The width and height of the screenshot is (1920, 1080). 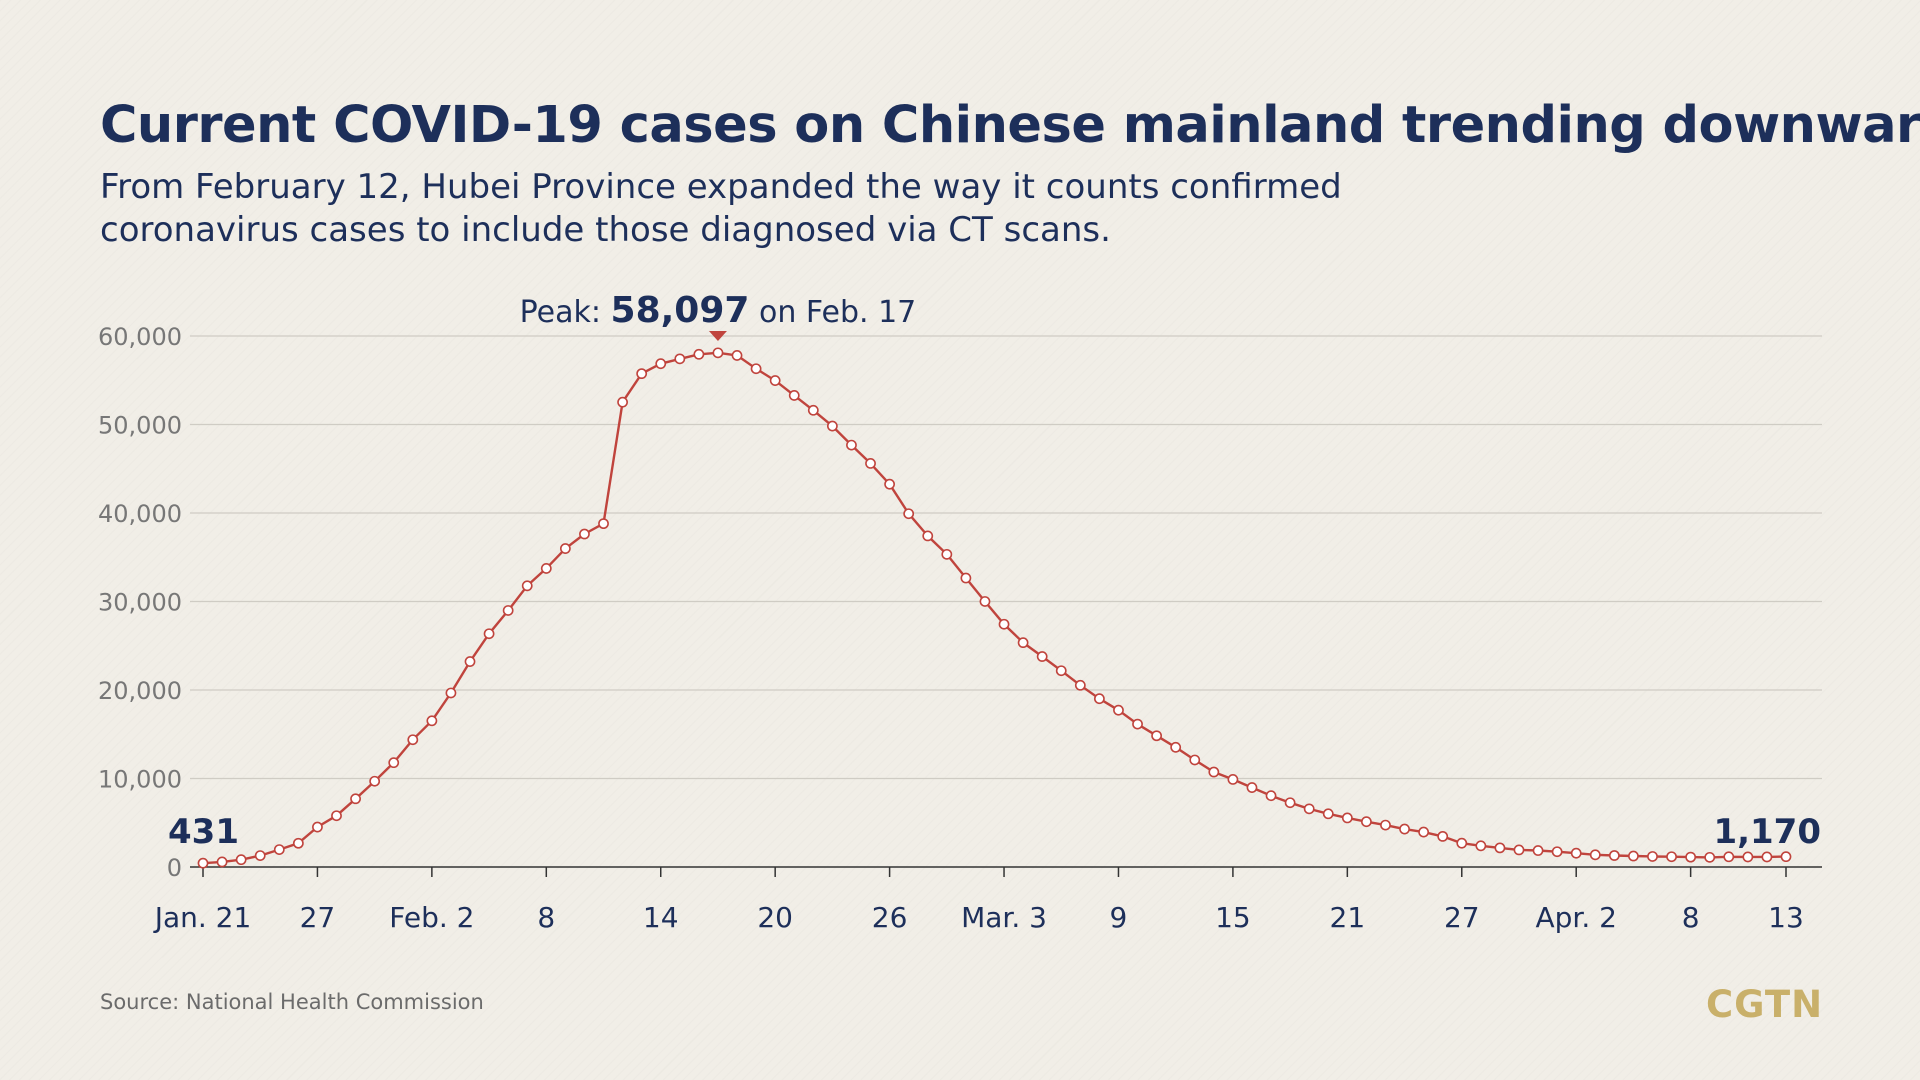 What do you see at coordinates (1119, 917) in the screenshot?
I see `x-tick-label: 9` at bounding box center [1119, 917].